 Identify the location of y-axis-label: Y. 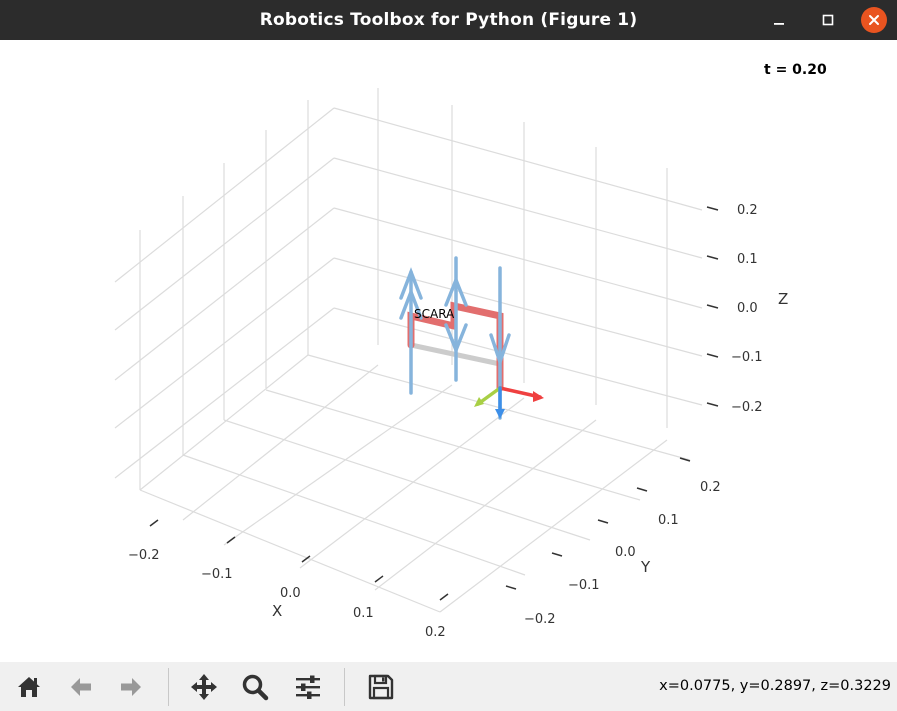
(645, 567).